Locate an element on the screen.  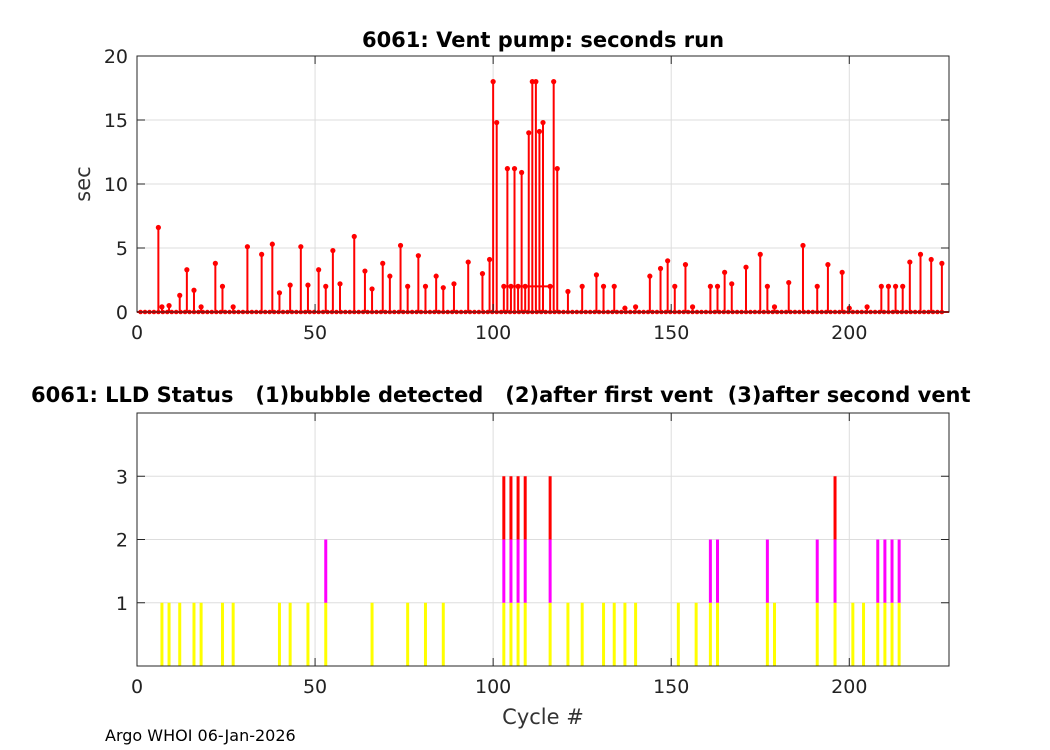
footer-credit: Argo WHOI 06-Jan-2026 is located at coordinates (200, 735).